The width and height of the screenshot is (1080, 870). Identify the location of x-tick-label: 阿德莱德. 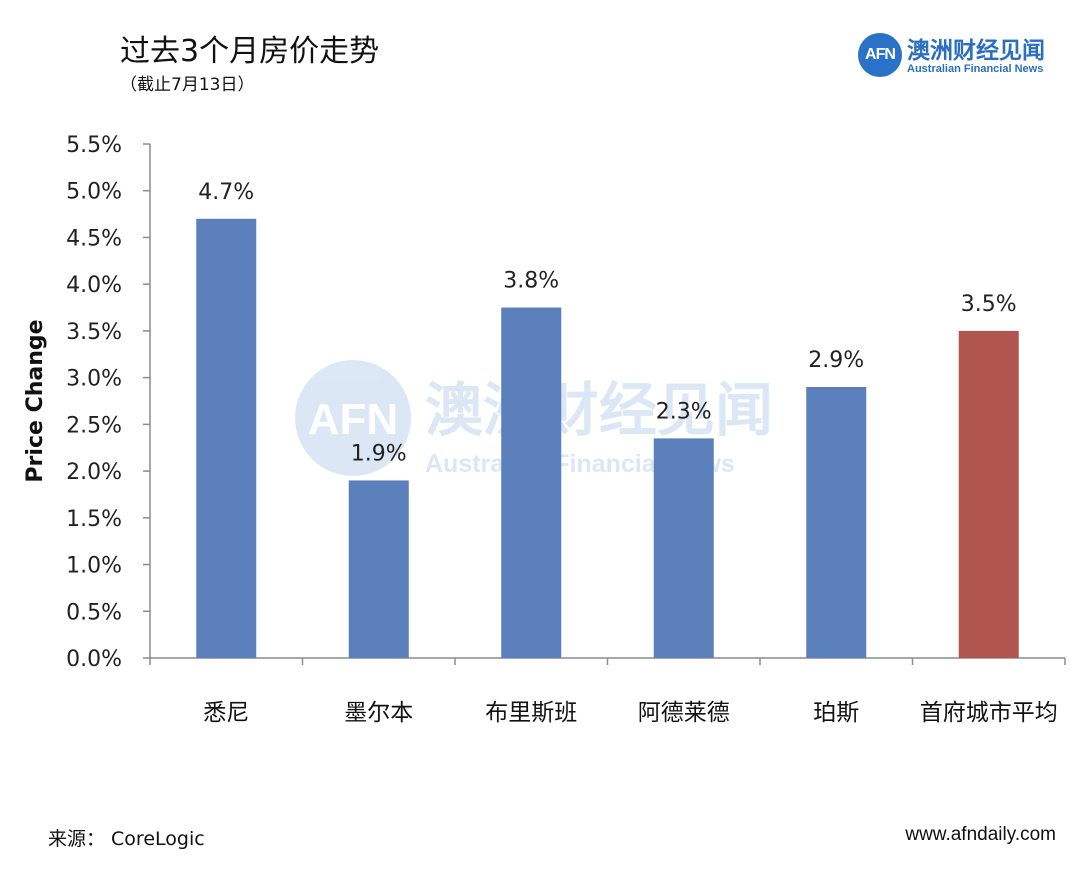
(684, 713).